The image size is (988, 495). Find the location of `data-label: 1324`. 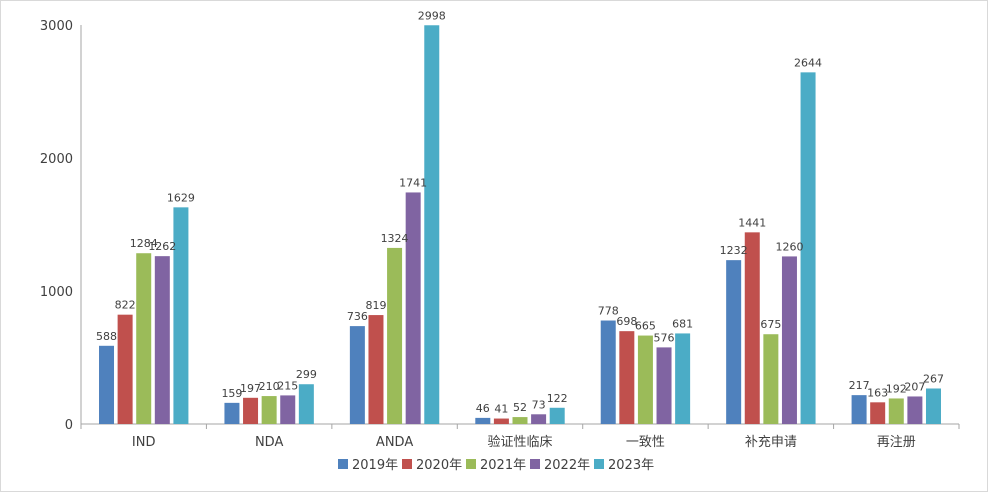

data-label: 1324 is located at coordinates (395, 238).